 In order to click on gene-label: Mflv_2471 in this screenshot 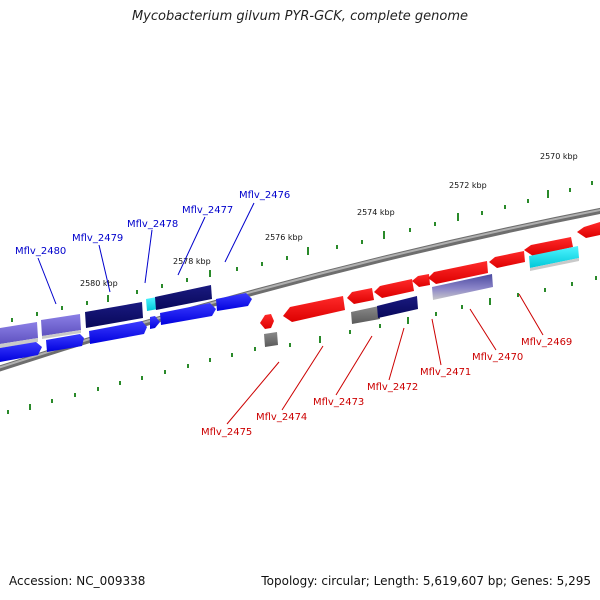, I will do `click(445, 372)`.